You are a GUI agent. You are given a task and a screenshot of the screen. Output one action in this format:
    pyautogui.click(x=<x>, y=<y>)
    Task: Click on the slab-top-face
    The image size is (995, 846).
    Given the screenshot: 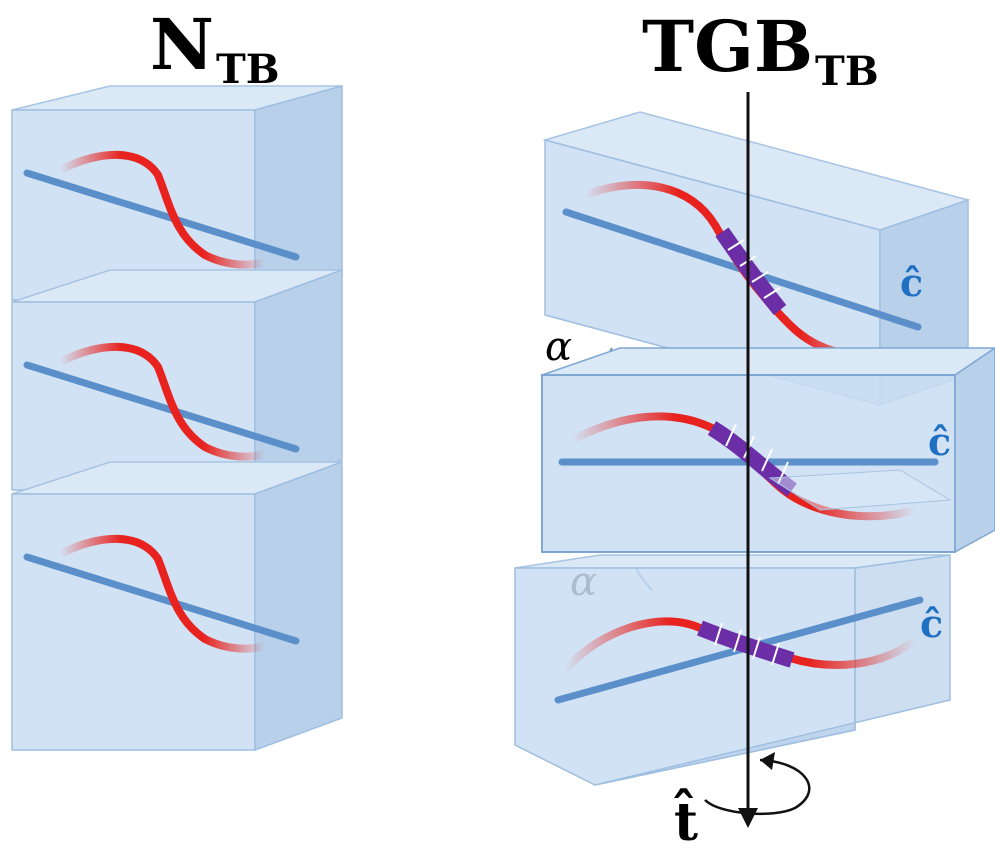 What is the action you would take?
    pyautogui.click(x=768, y=361)
    